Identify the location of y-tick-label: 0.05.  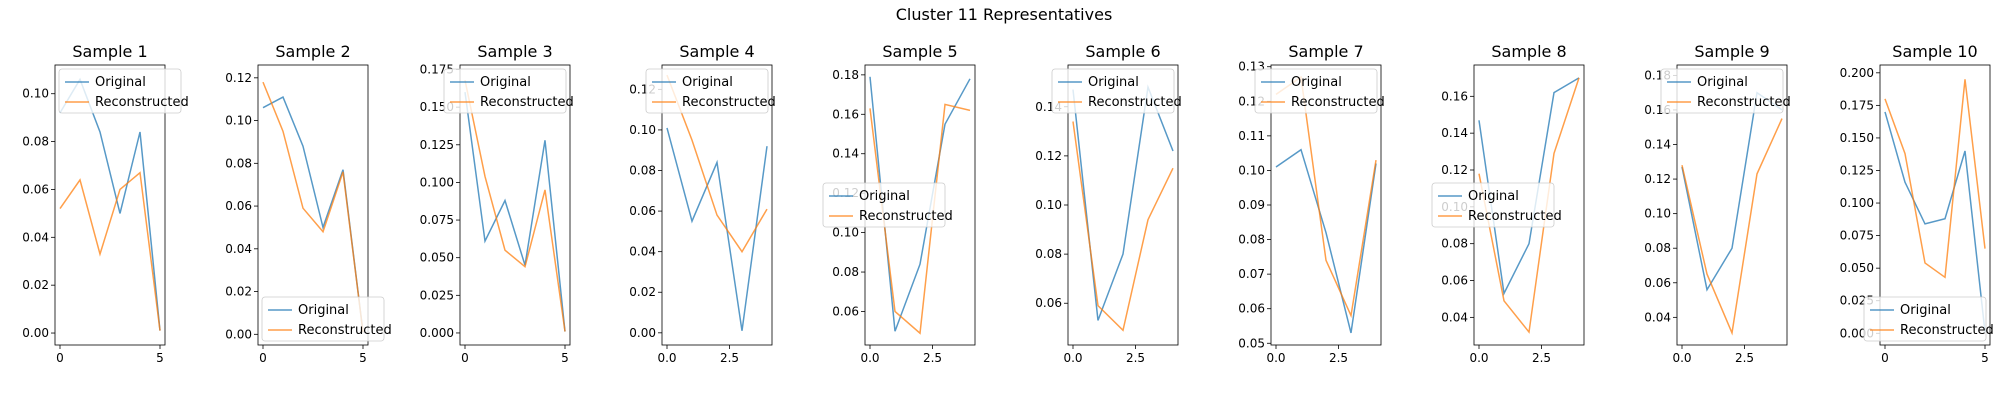
(1251, 343).